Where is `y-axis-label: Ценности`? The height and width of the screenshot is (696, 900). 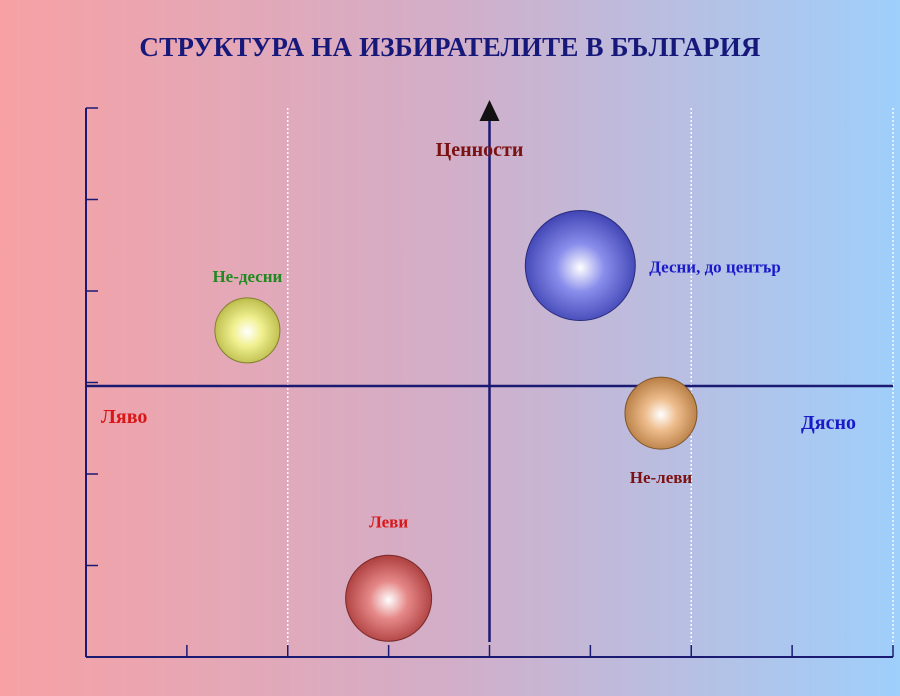 y-axis-label: Ценности is located at coordinates (480, 150).